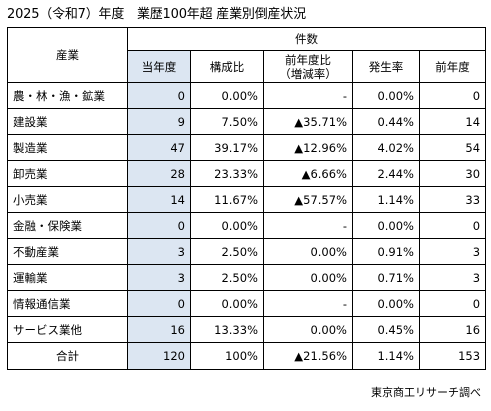 The image size is (491, 411). Describe the element at coordinates (386, 121) in the screenshot. I see `rate-cell: 0.44%` at that location.